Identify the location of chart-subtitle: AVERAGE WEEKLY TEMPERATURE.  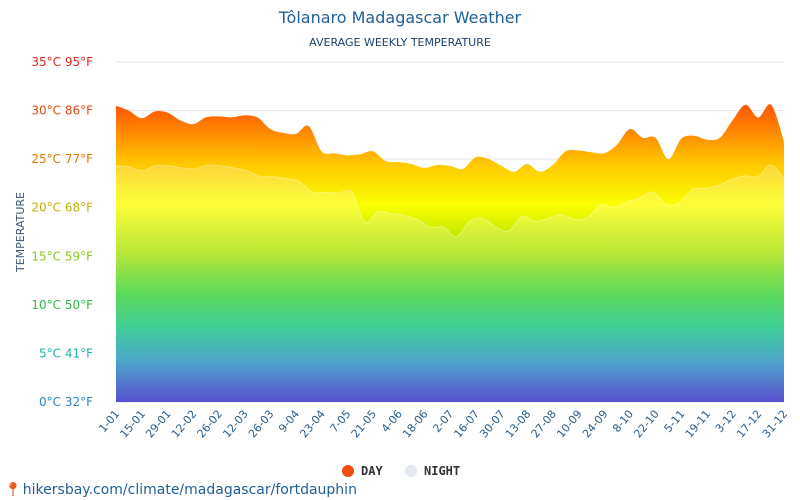
(400, 42).